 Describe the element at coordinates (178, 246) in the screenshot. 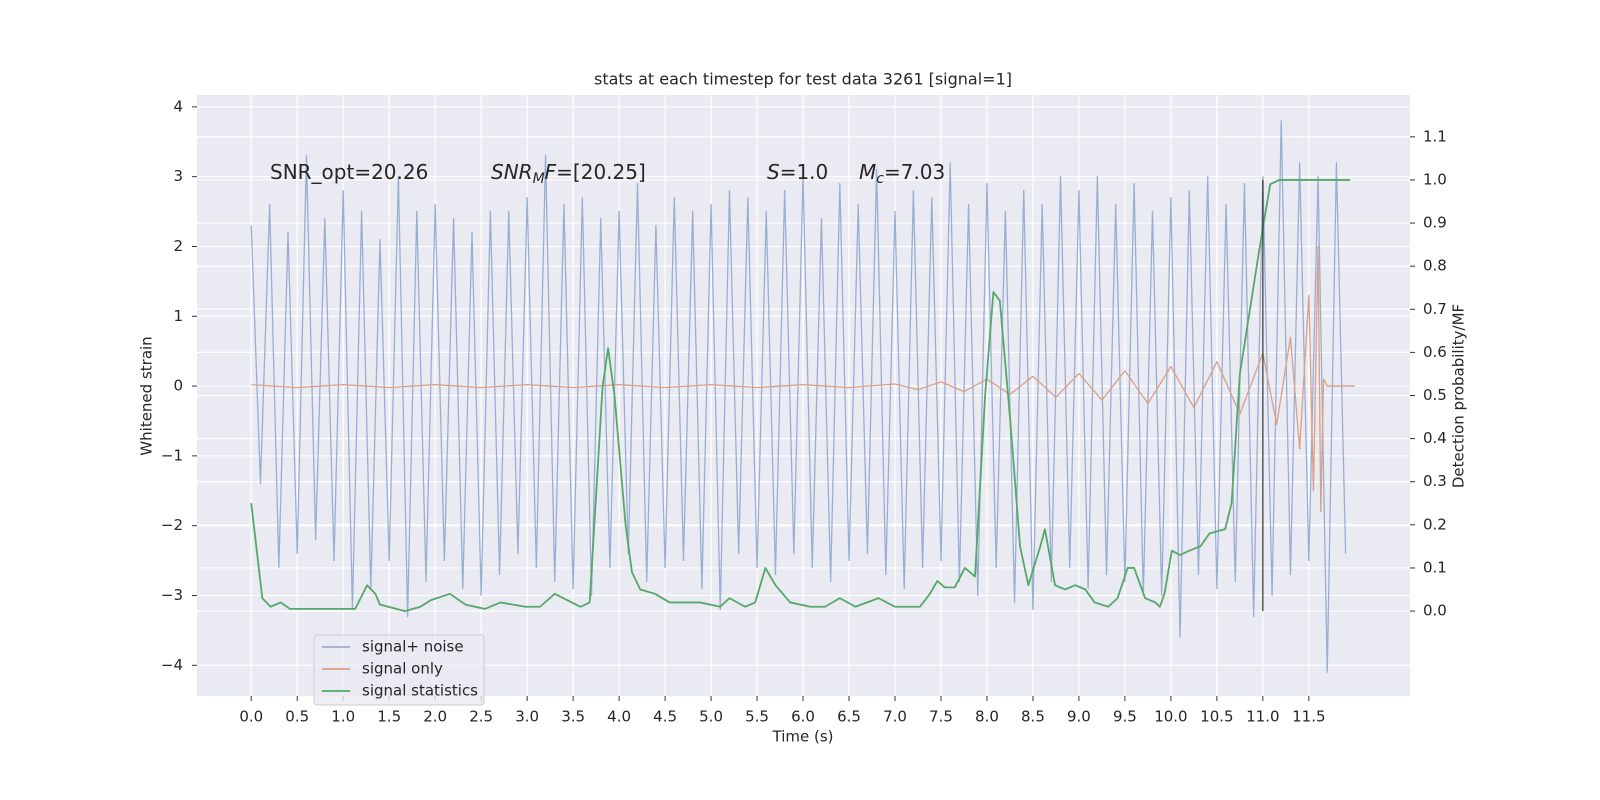

I see `y-tick-label: 2` at that location.